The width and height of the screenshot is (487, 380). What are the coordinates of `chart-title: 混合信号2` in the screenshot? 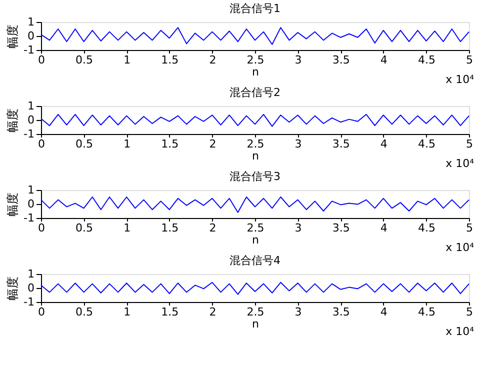 It's located at (255, 92).